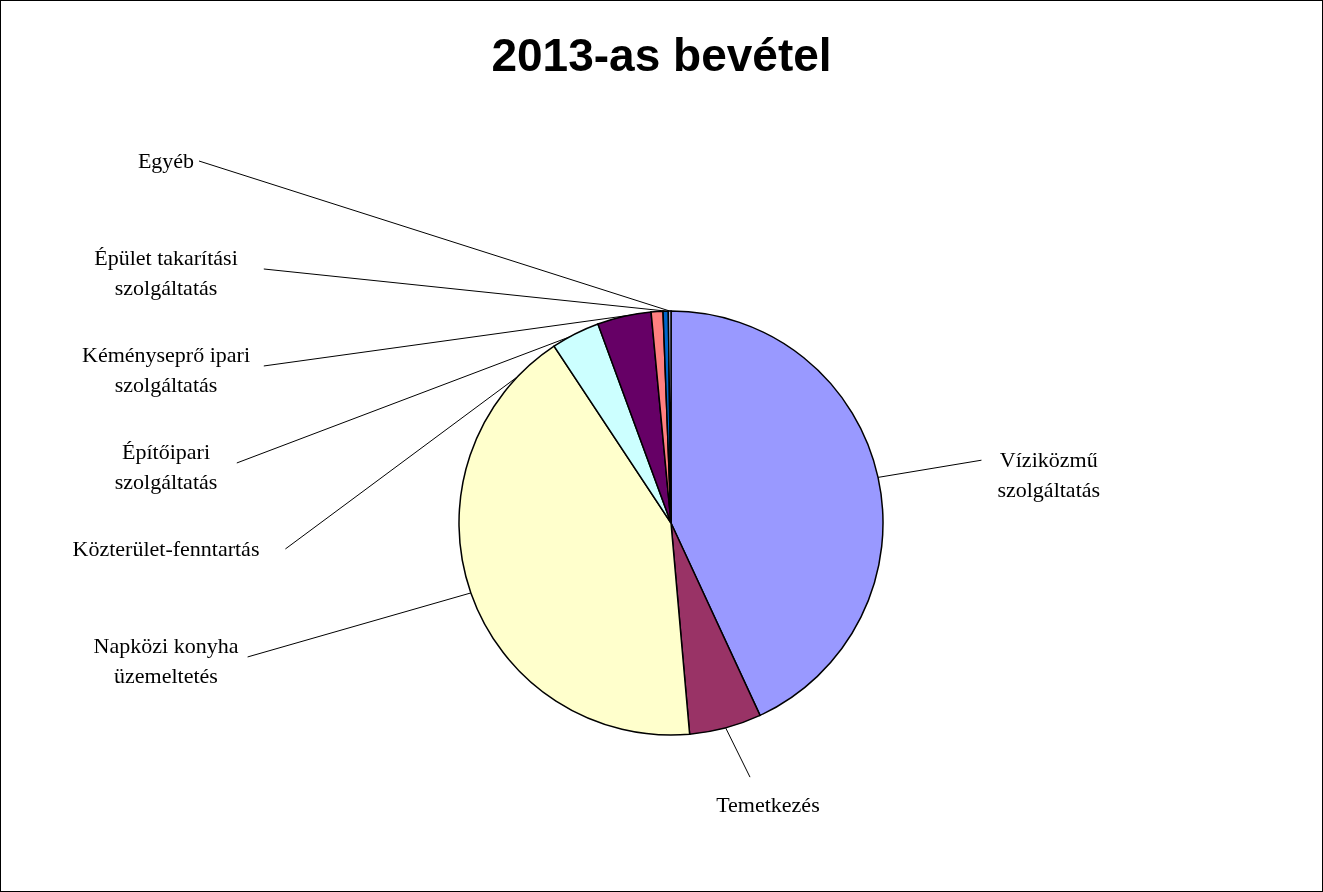 The width and height of the screenshot is (1323, 892). Describe the element at coordinates (166, 160) in the screenshot. I see `slice-label: Egyéb` at that location.